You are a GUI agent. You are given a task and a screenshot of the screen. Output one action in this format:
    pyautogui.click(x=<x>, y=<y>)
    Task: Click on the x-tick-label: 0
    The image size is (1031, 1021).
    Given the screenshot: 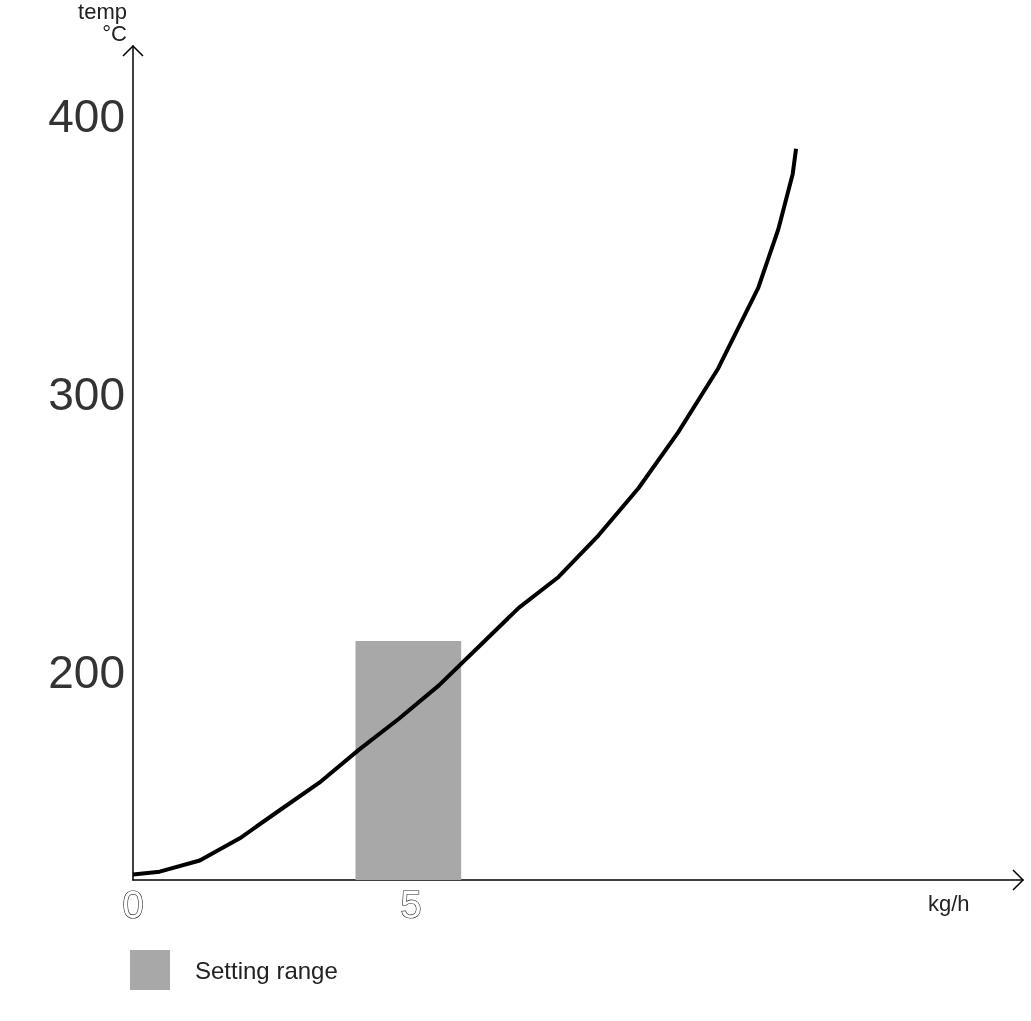 What is the action you would take?
    pyautogui.click(x=133, y=905)
    